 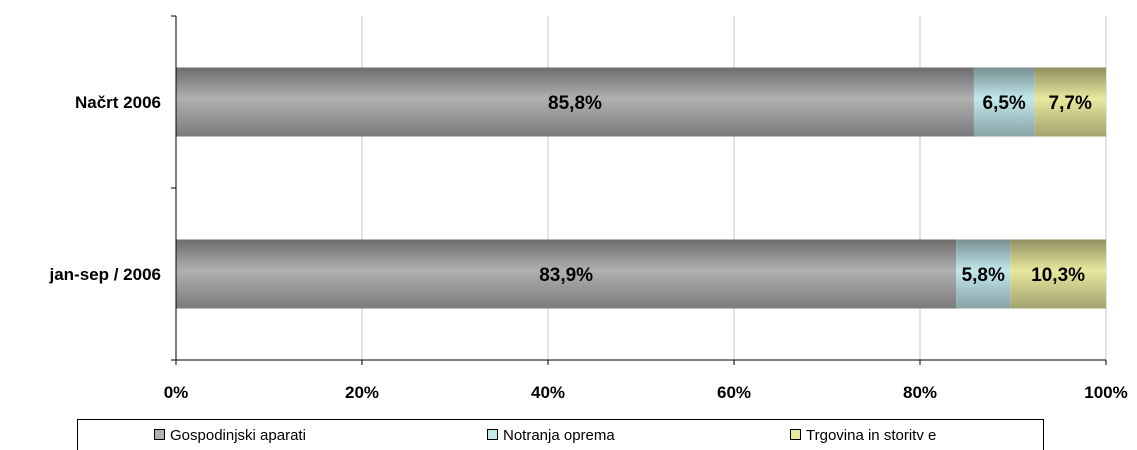 I want to click on category-label: Načrt 2006, so click(x=118, y=102).